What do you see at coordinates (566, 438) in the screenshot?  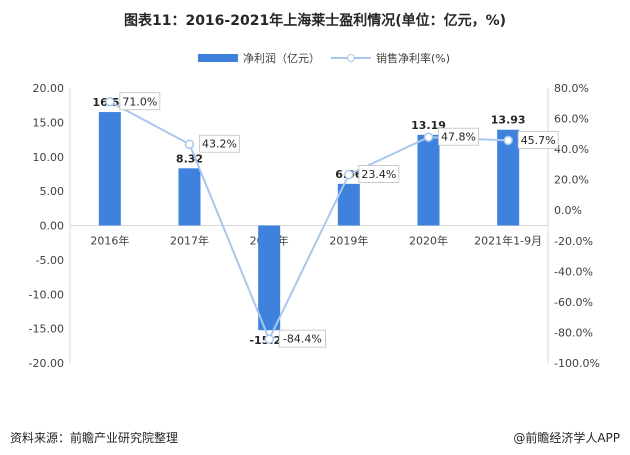 I see `brand-credit: @前瞻经济学人APP` at bounding box center [566, 438].